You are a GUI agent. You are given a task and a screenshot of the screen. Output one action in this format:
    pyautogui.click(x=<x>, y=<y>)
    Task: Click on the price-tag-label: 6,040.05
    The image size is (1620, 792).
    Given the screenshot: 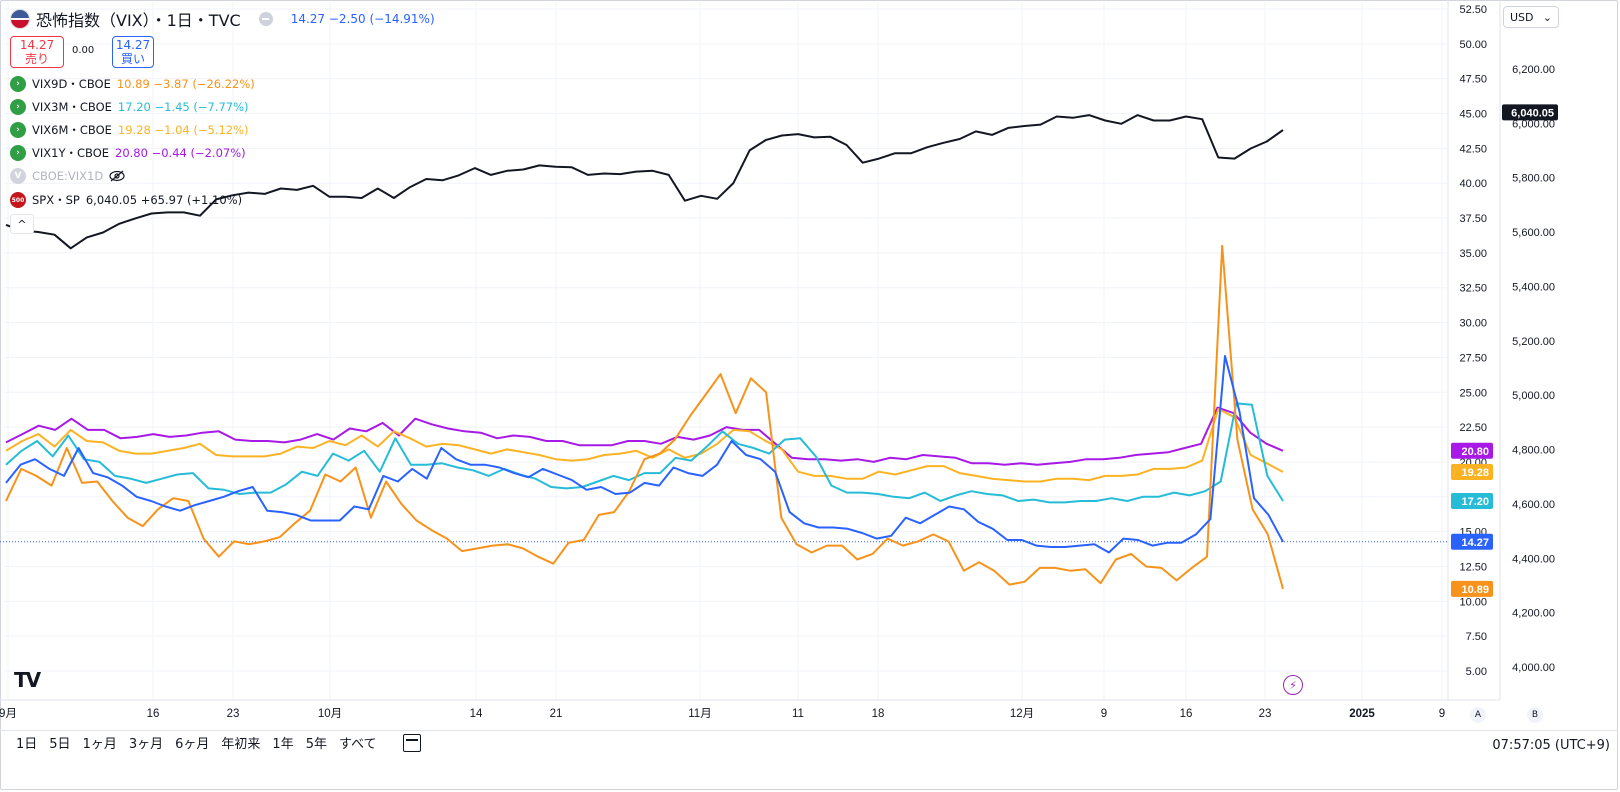 What is the action you would take?
    pyautogui.click(x=1532, y=113)
    